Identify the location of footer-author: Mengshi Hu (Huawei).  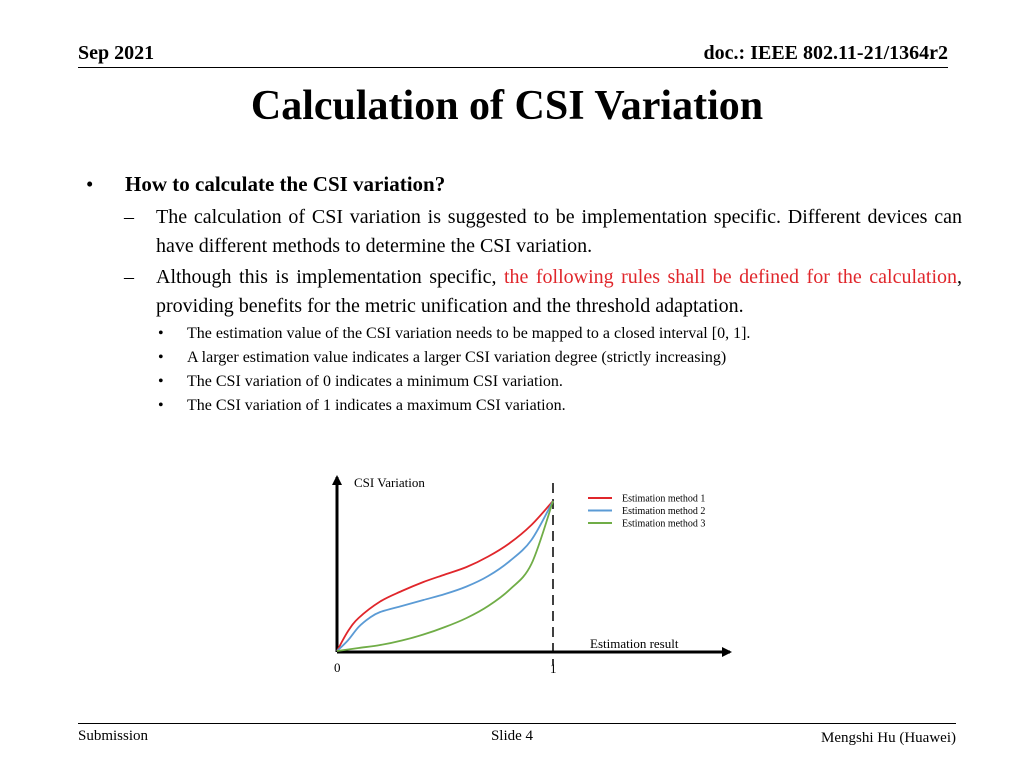
(888, 738).